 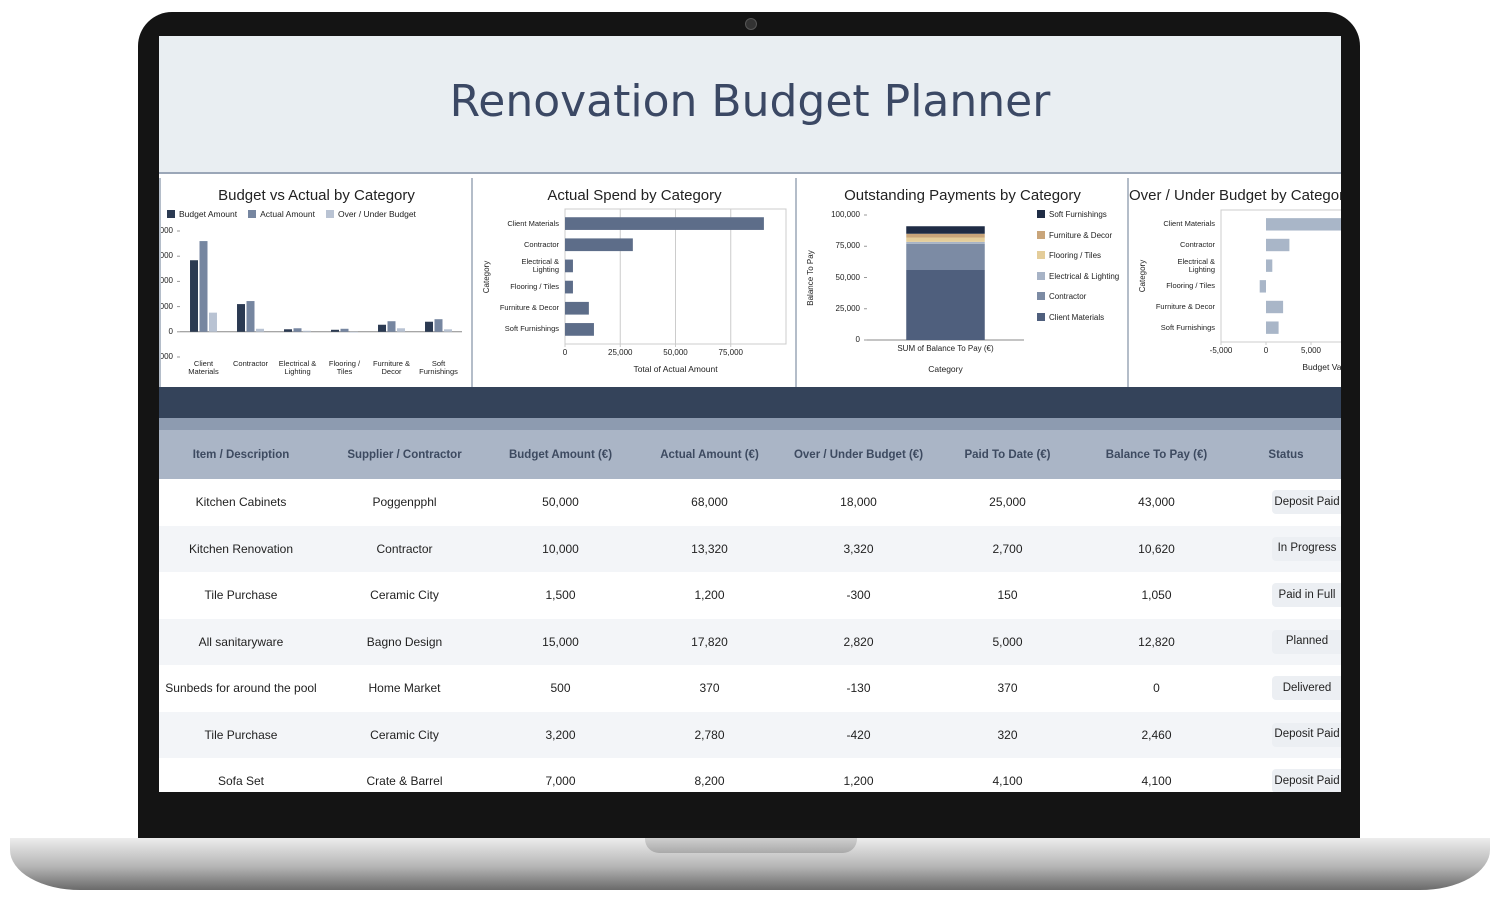 I want to click on table-cell: 2,460, so click(x=1156, y=734).